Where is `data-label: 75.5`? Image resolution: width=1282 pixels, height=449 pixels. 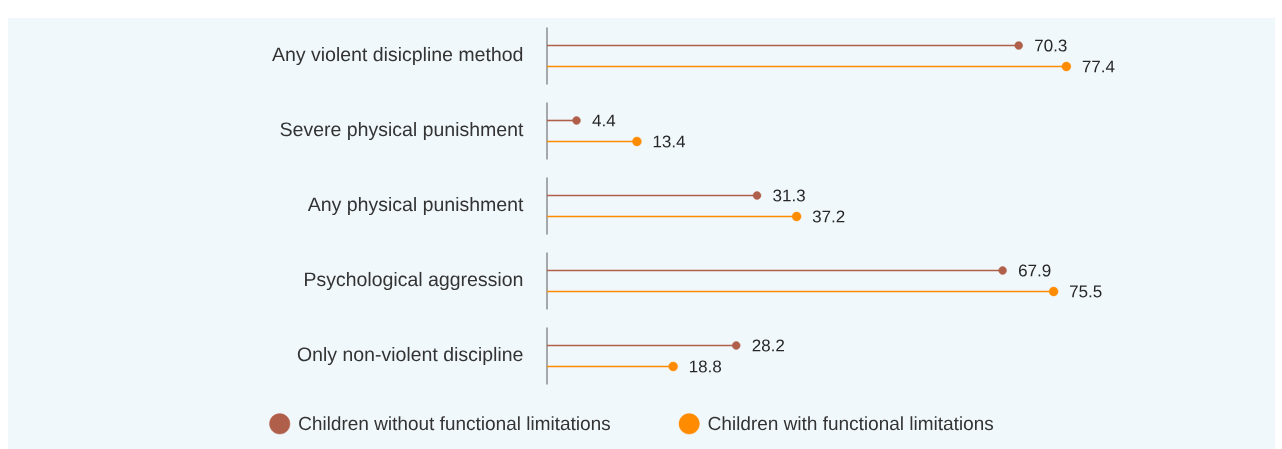 data-label: 75.5 is located at coordinates (1086, 291).